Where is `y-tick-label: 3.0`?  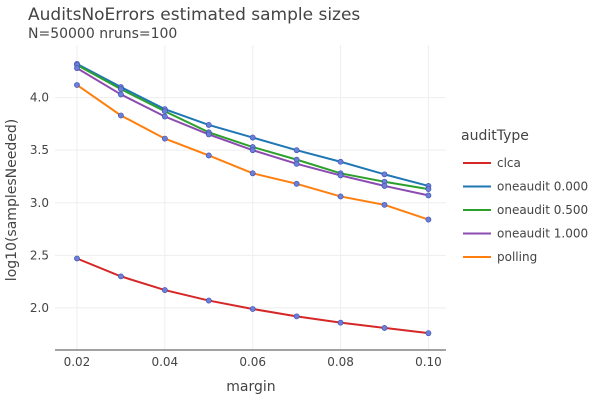
y-tick-label: 3.0 is located at coordinates (39, 203).